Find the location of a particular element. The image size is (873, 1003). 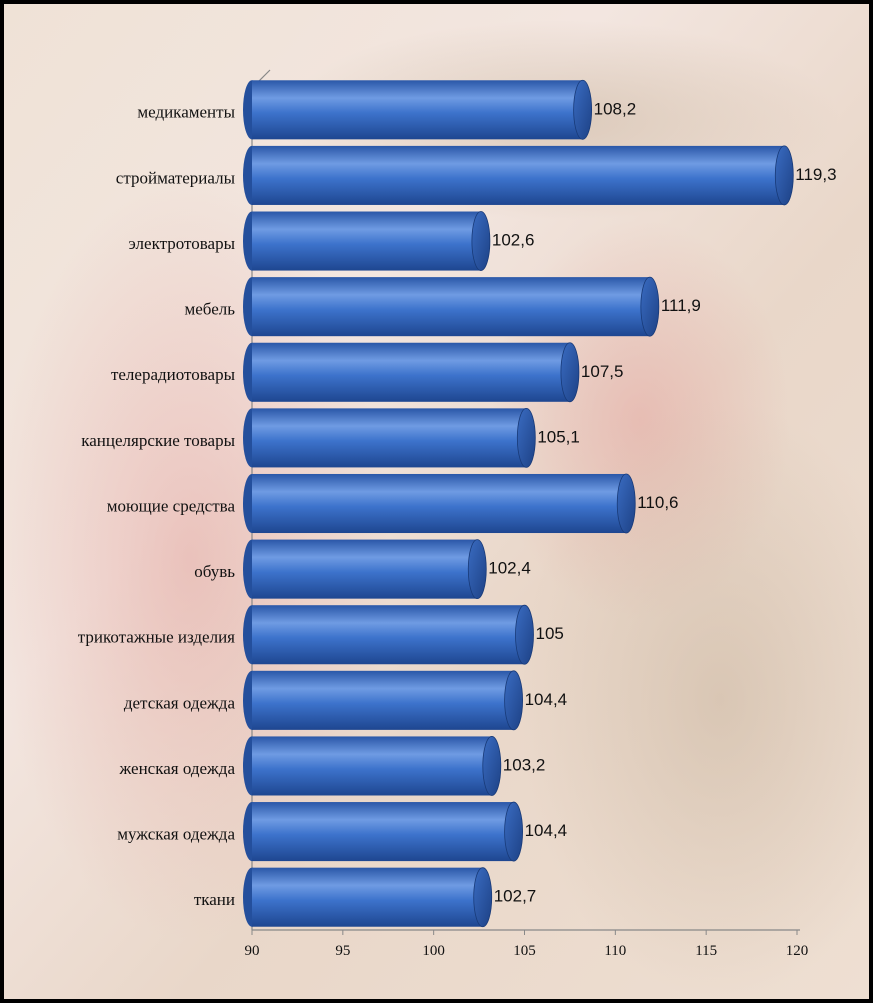

x-tick-label: 100 is located at coordinates (433, 951).